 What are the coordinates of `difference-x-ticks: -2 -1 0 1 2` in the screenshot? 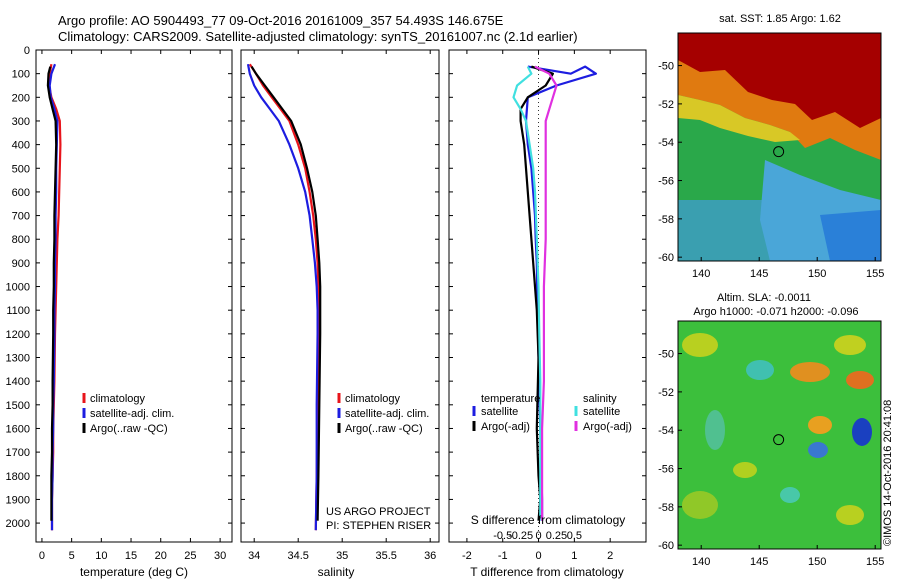 It's located at (537, 306).